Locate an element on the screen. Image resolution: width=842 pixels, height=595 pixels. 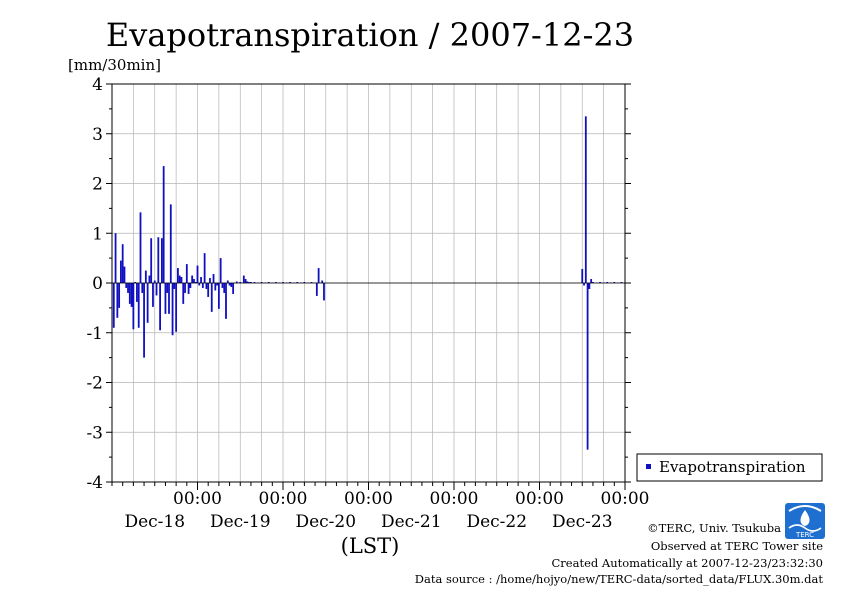
y-tick-label: 3 is located at coordinates (97, 135).